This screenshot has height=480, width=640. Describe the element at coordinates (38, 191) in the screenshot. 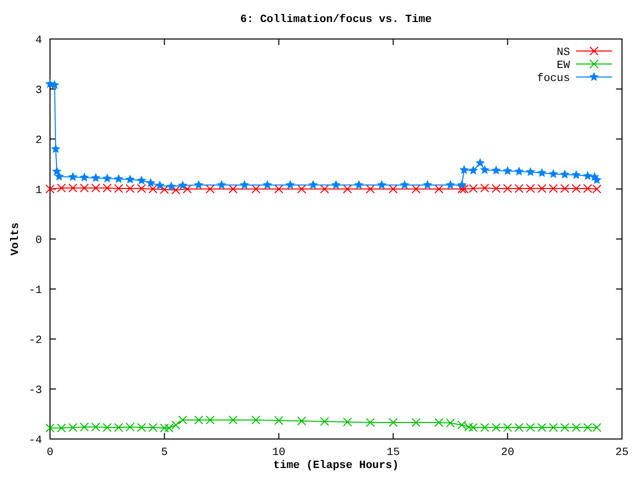

I see `y-tick-label: 1` at that location.